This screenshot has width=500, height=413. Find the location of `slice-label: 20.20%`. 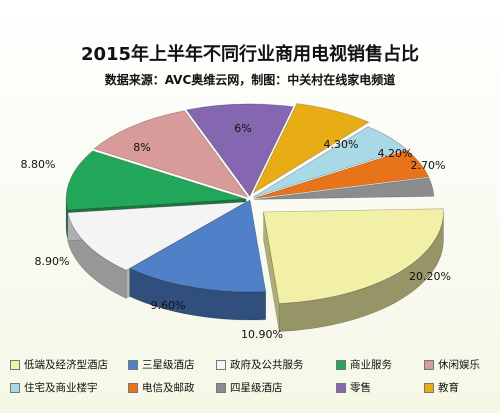

slice-label: 20.20% is located at coordinates (430, 276).